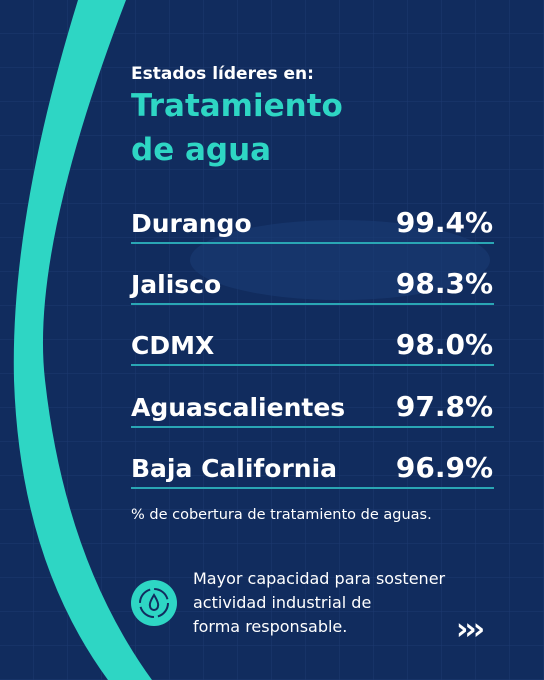  Describe the element at coordinates (222, 74) in the screenshot. I see `kicker: Estados líderes en:` at that location.